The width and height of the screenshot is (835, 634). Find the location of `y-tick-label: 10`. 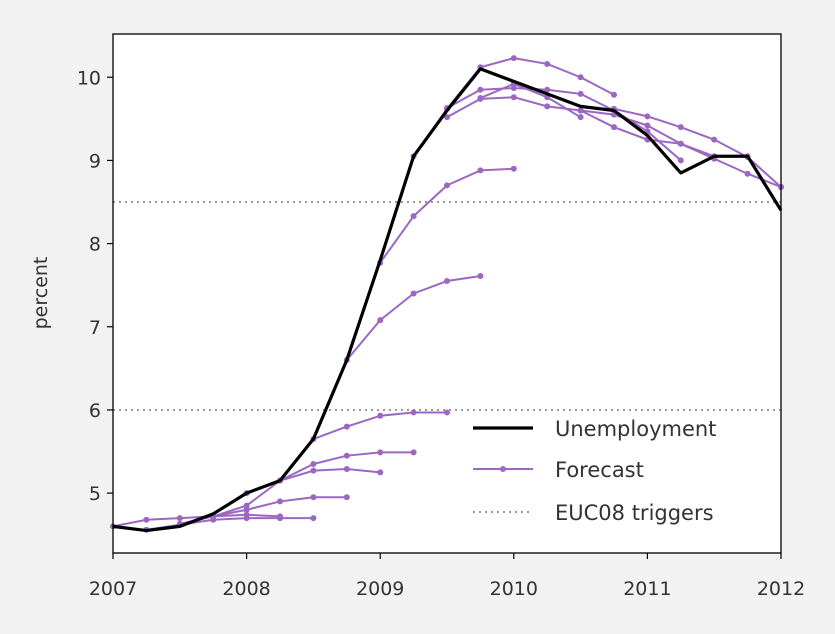

y-tick-label: 10 is located at coordinates (89, 78).